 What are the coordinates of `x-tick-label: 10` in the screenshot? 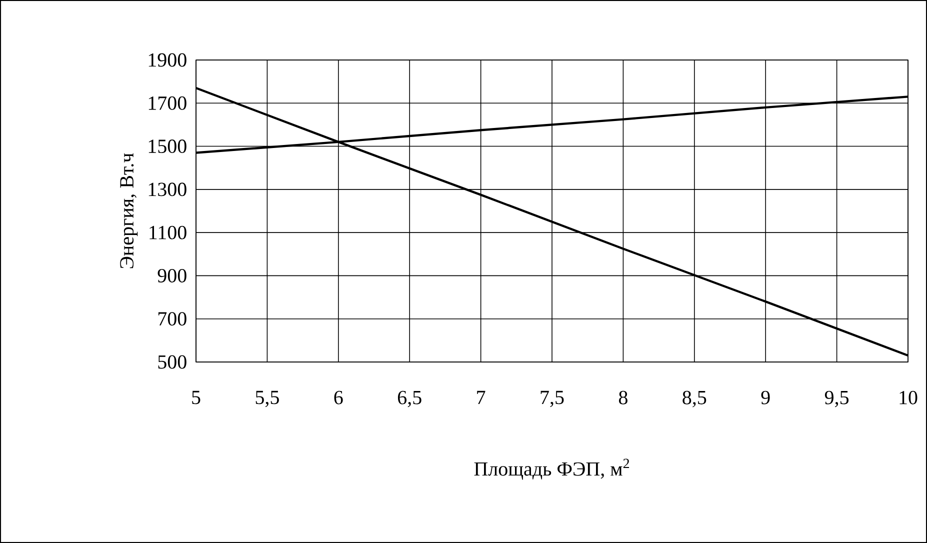 It's located at (909, 397).